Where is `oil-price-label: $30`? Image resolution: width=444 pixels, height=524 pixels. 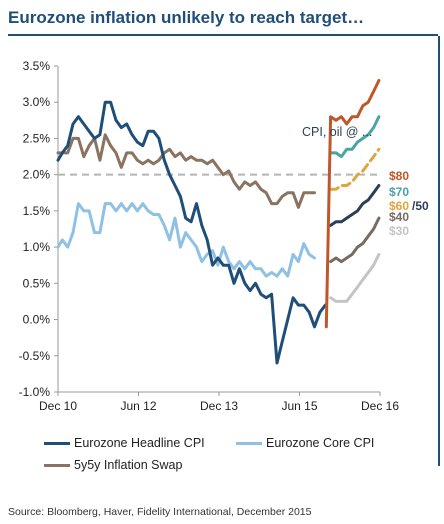
oil-price-label: $30 is located at coordinates (399, 231).